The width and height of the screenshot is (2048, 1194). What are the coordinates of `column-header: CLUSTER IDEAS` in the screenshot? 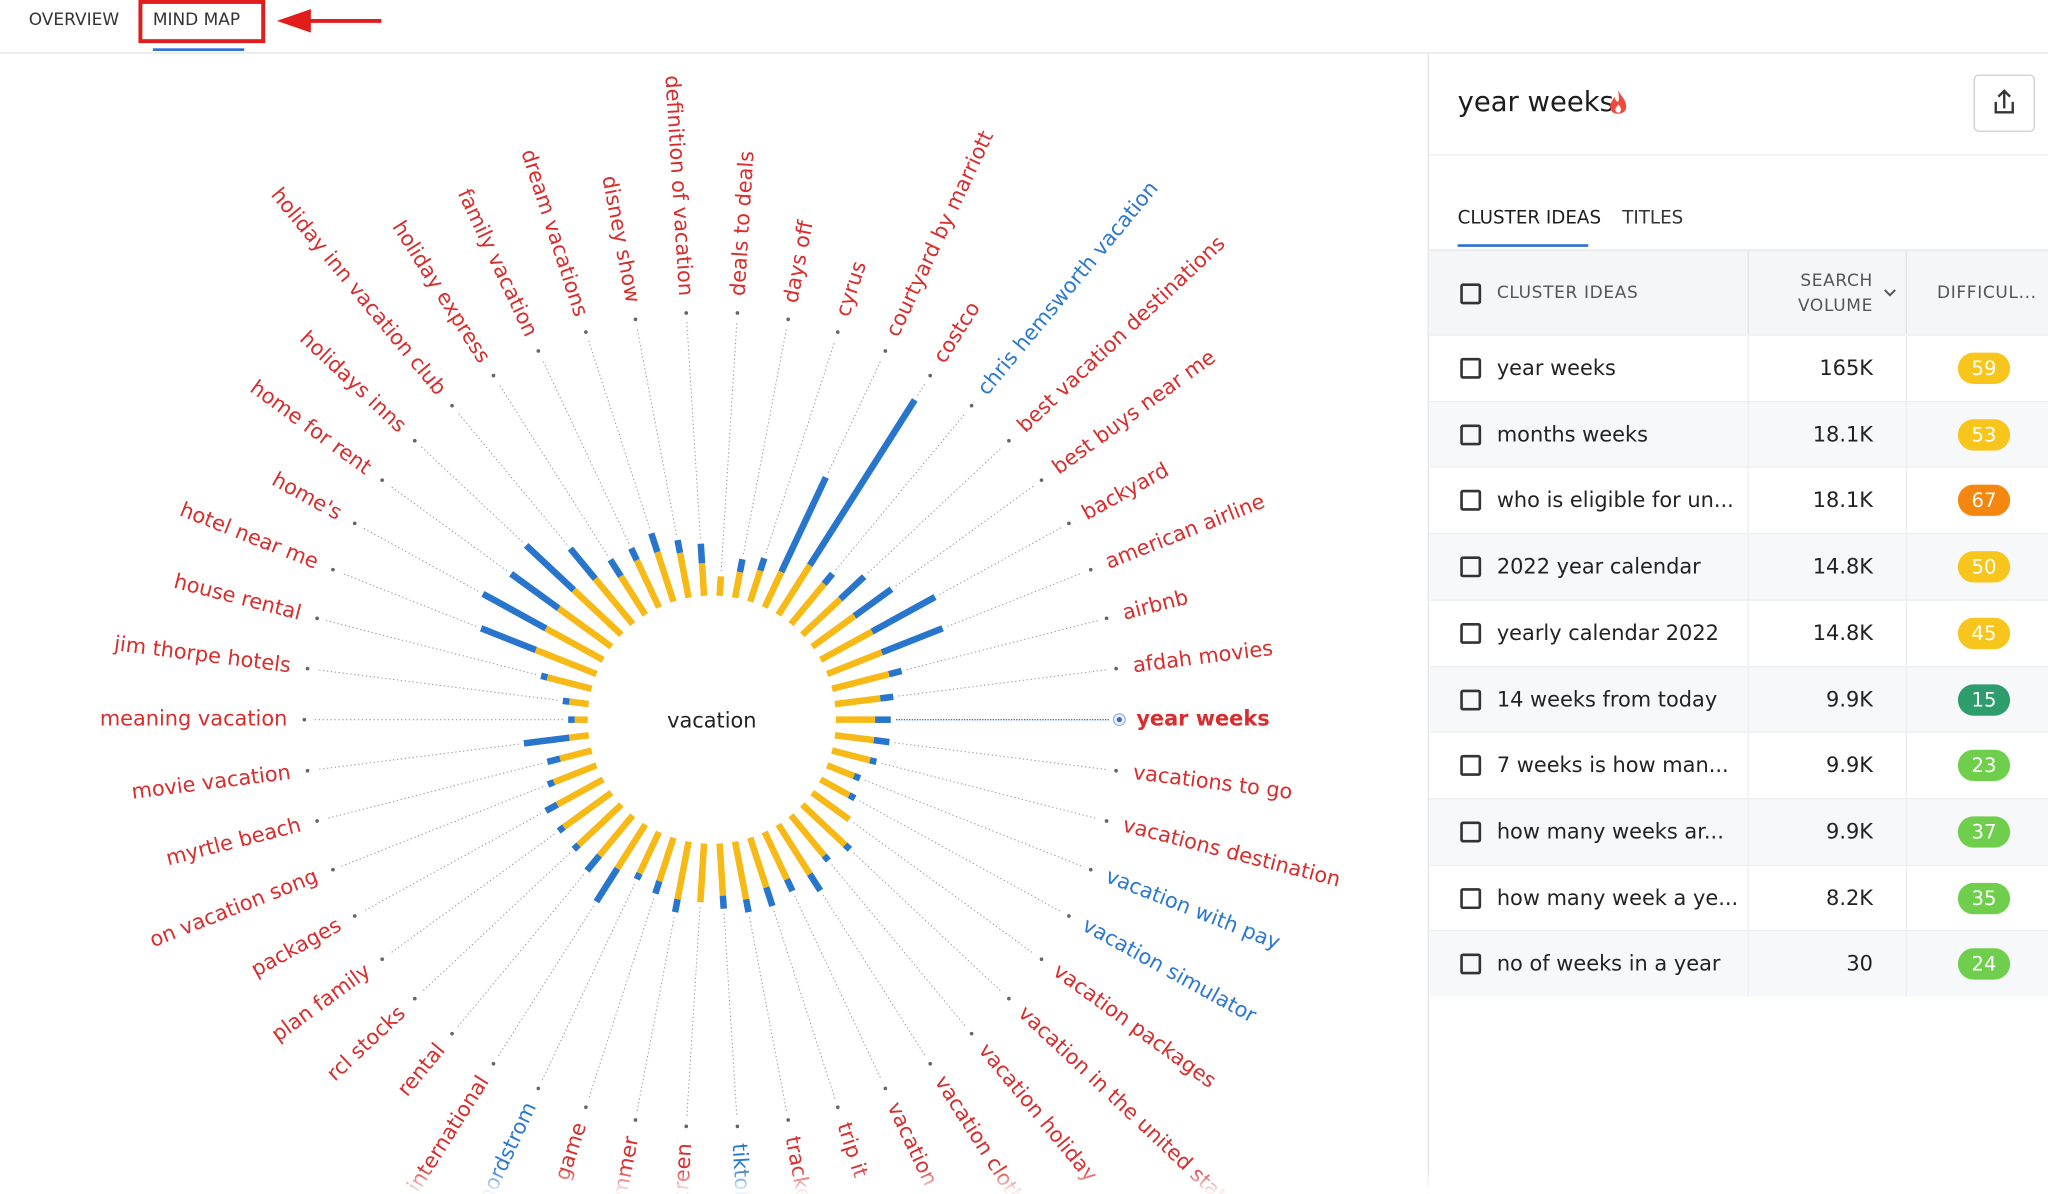 It's located at (1567, 293).